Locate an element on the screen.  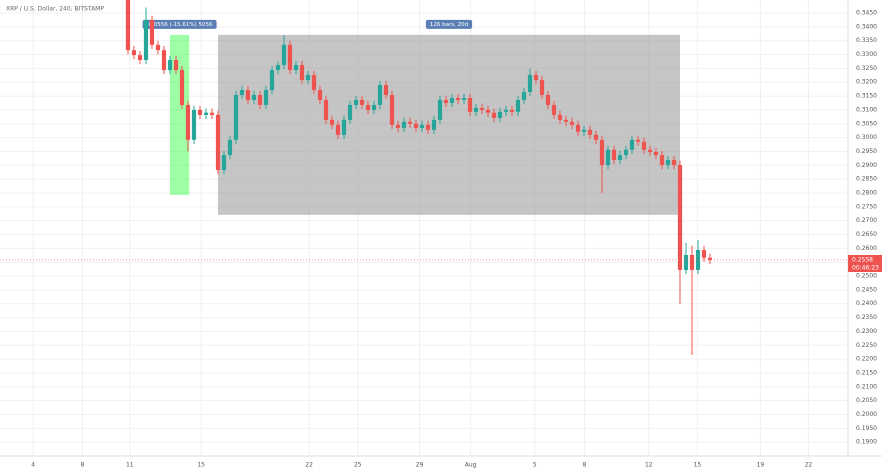
y-tick-label: 0.2600 is located at coordinates (866, 248).